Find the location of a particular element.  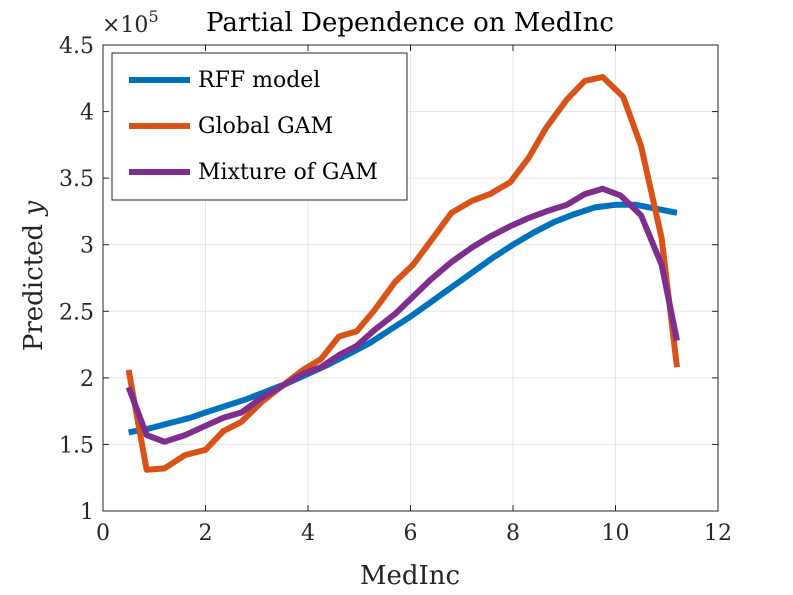

y-tick-label: 1 is located at coordinates (87, 512).